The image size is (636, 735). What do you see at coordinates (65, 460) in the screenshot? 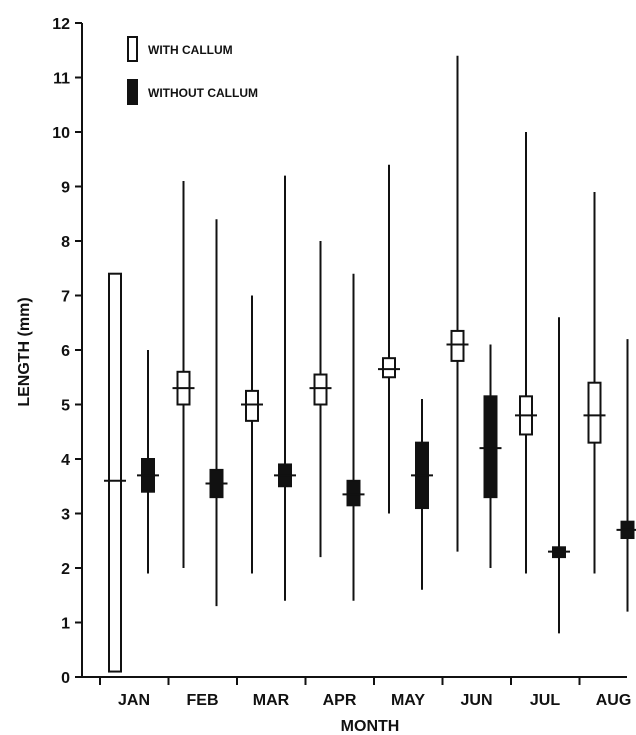
I see `y-tick-label: 4` at bounding box center [65, 460].